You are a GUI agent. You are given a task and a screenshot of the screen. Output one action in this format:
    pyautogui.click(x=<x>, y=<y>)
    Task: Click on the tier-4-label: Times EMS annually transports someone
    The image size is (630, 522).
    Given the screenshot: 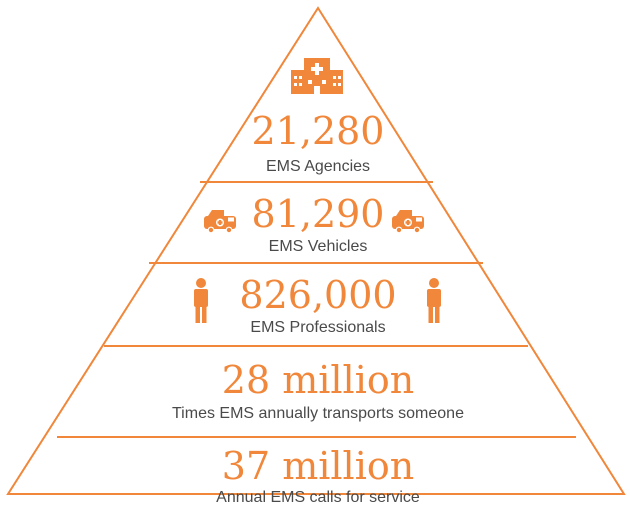 What is the action you would take?
    pyautogui.click(x=318, y=413)
    